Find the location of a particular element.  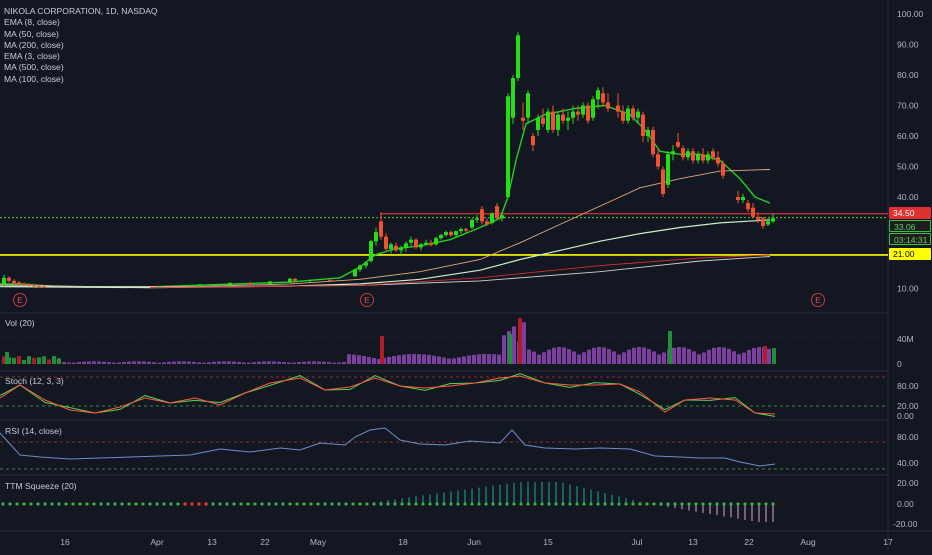

legend-ema3: EMA (3, close) is located at coordinates (32, 56).